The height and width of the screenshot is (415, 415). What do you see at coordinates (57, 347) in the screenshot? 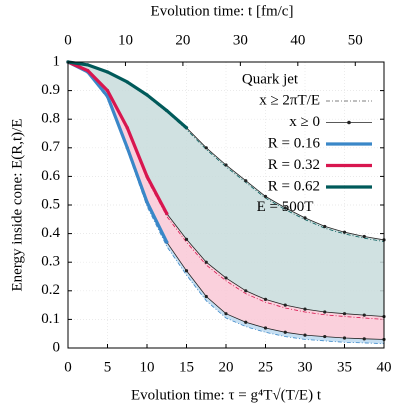
I see `y-tick-label: 0` at bounding box center [57, 347].